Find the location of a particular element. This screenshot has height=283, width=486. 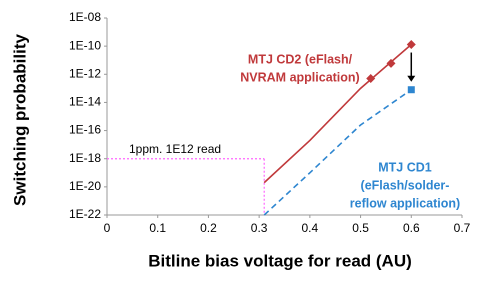

series-label: reflow application) is located at coordinates (405, 203).